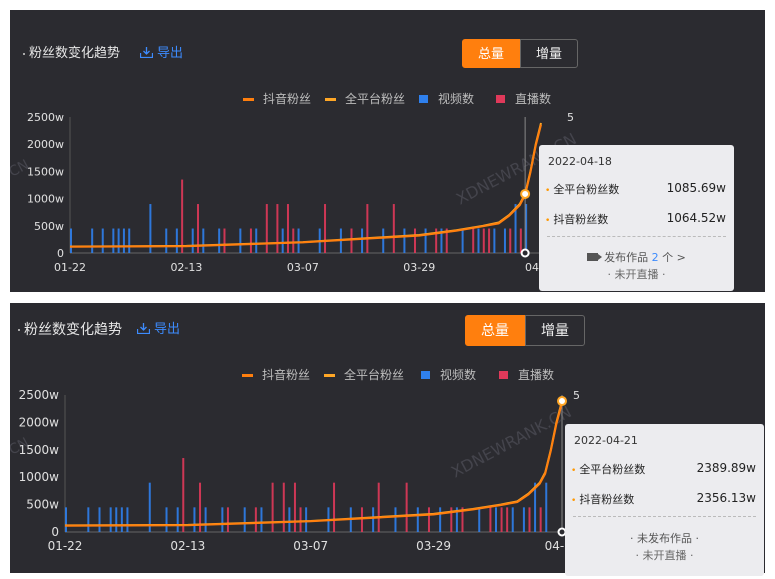 The image size is (775, 579). I want to click on tooltip-works-status: · 未发布作品 ·, so click(664, 538).